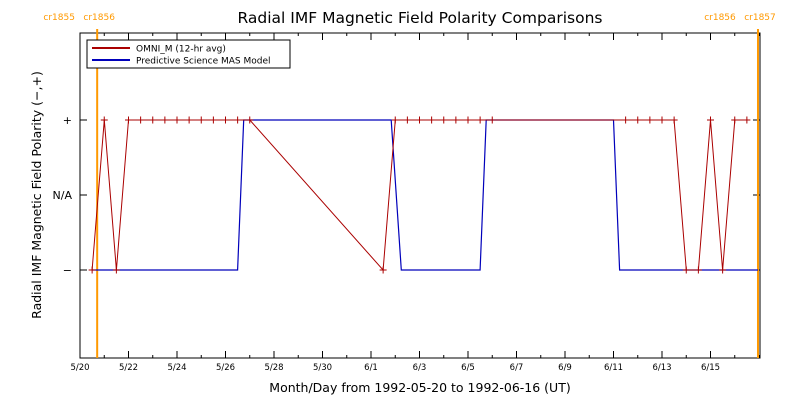 The height and width of the screenshot is (404, 800). Describe the element at coordinates (468, 368) in the screenshot. I see `x-tick-label: 6/5` at that location.